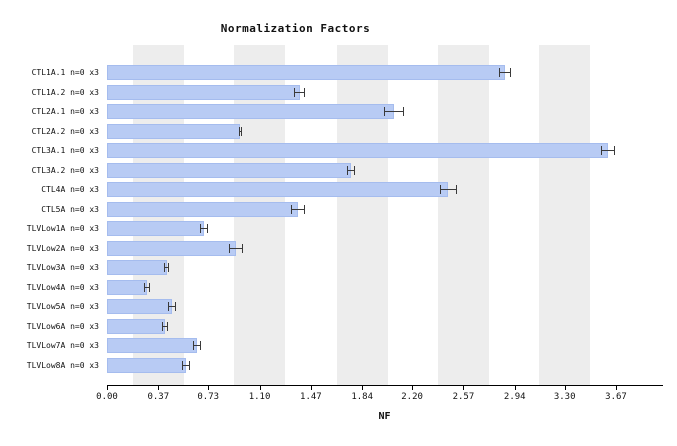 The image size is (677, 446). I want to click on bar-row: CTL2A.2 n=0 x3, so click(331, 132).